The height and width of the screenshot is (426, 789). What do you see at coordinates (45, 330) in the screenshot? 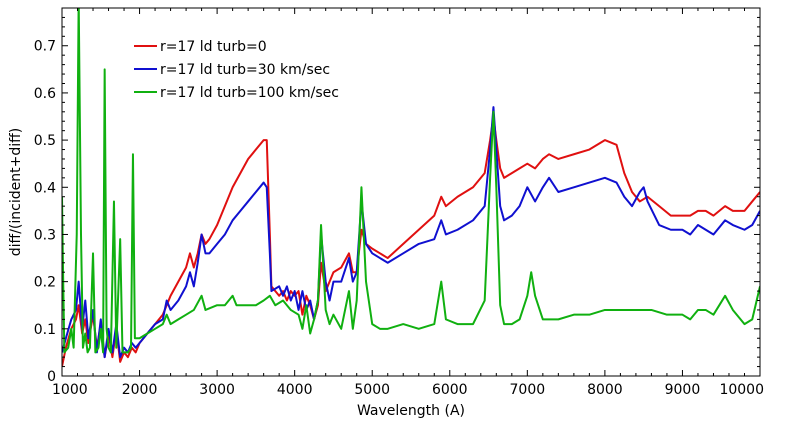
I see `y-tick-label: 0.1` at bounding box center [45, 330].